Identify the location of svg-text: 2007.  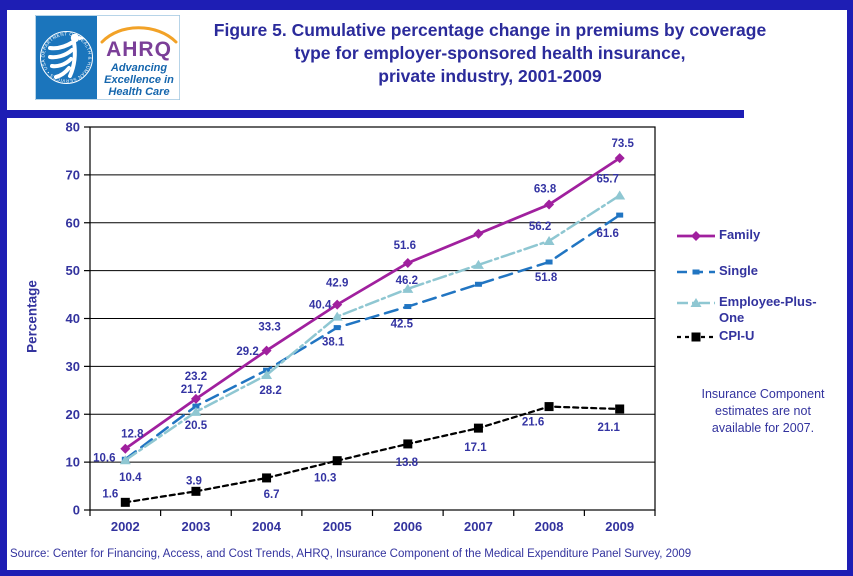
(478, 526).